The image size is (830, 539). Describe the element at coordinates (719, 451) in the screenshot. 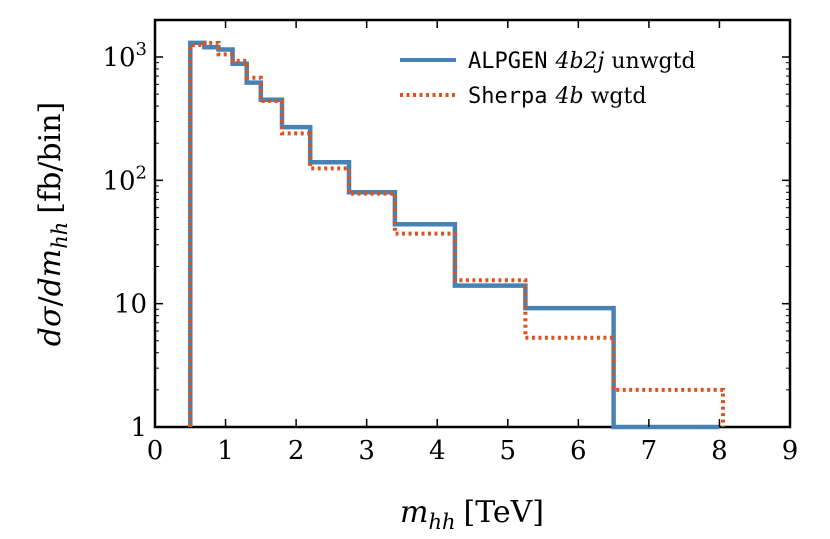

I see `x-tick-label: 8` at that location.